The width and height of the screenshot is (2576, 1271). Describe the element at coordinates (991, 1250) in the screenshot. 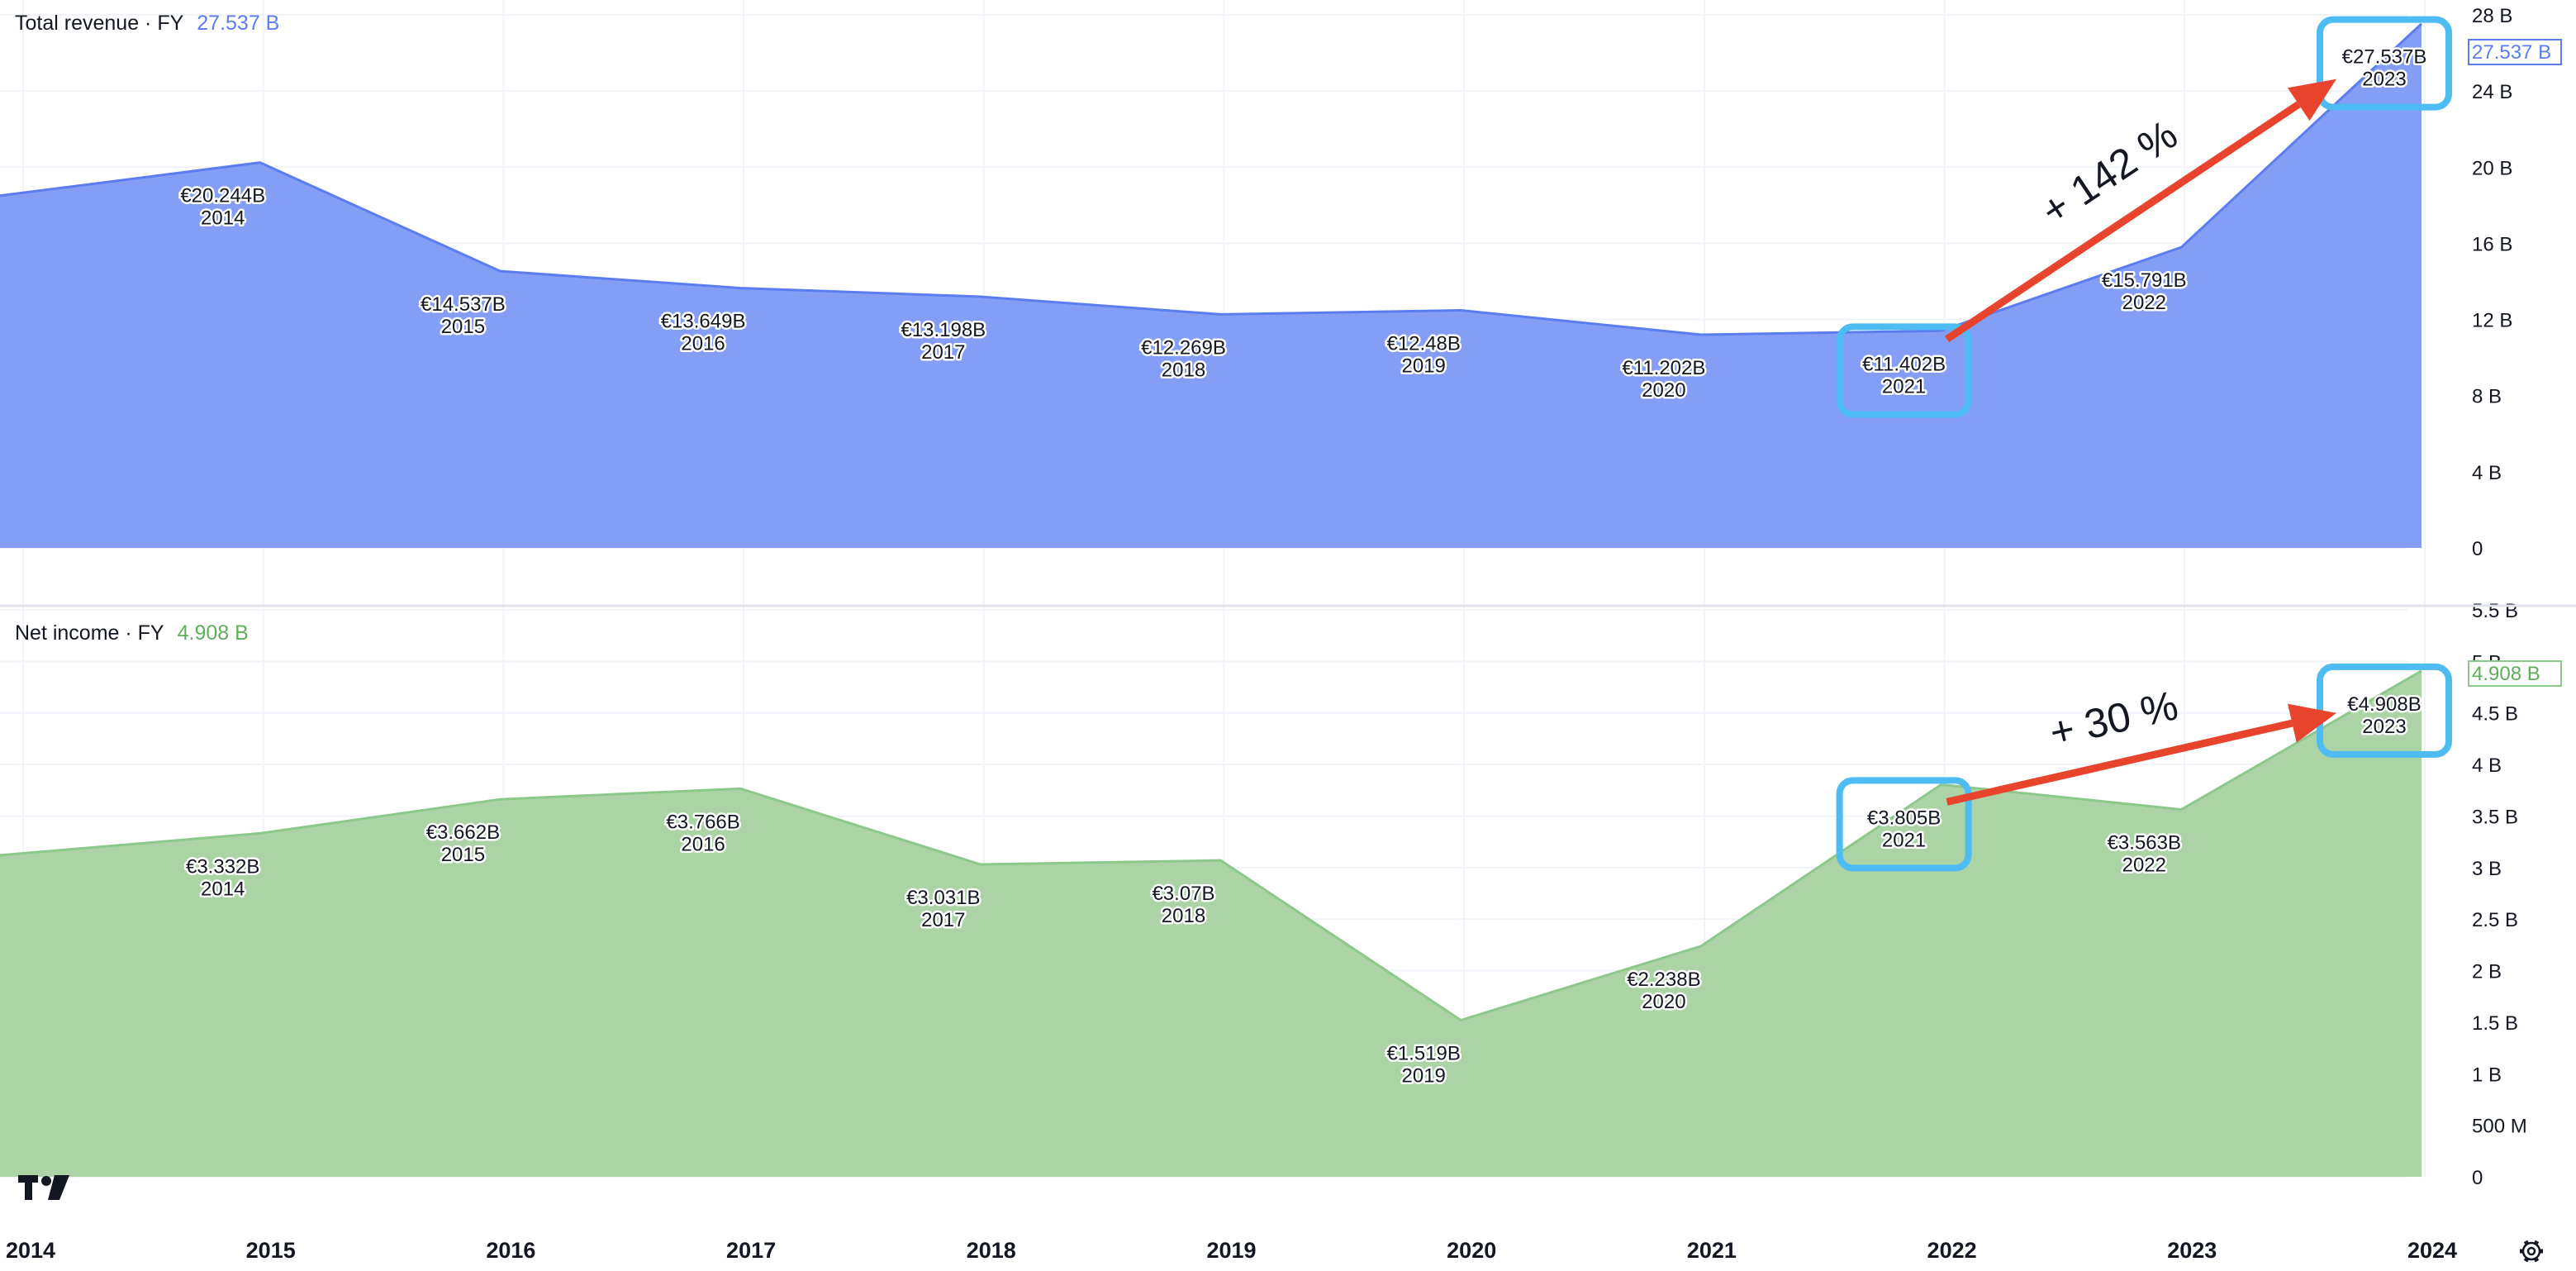

I see `x-tick-label: 2018` at that location.